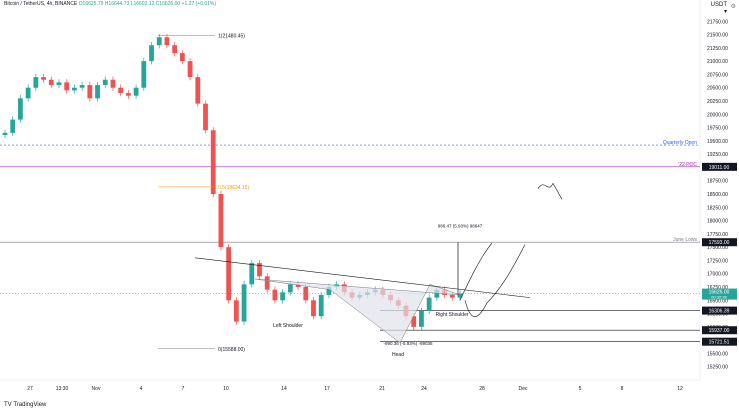  I want to click on y-tick-label: 21750.00, so click(717, 22).